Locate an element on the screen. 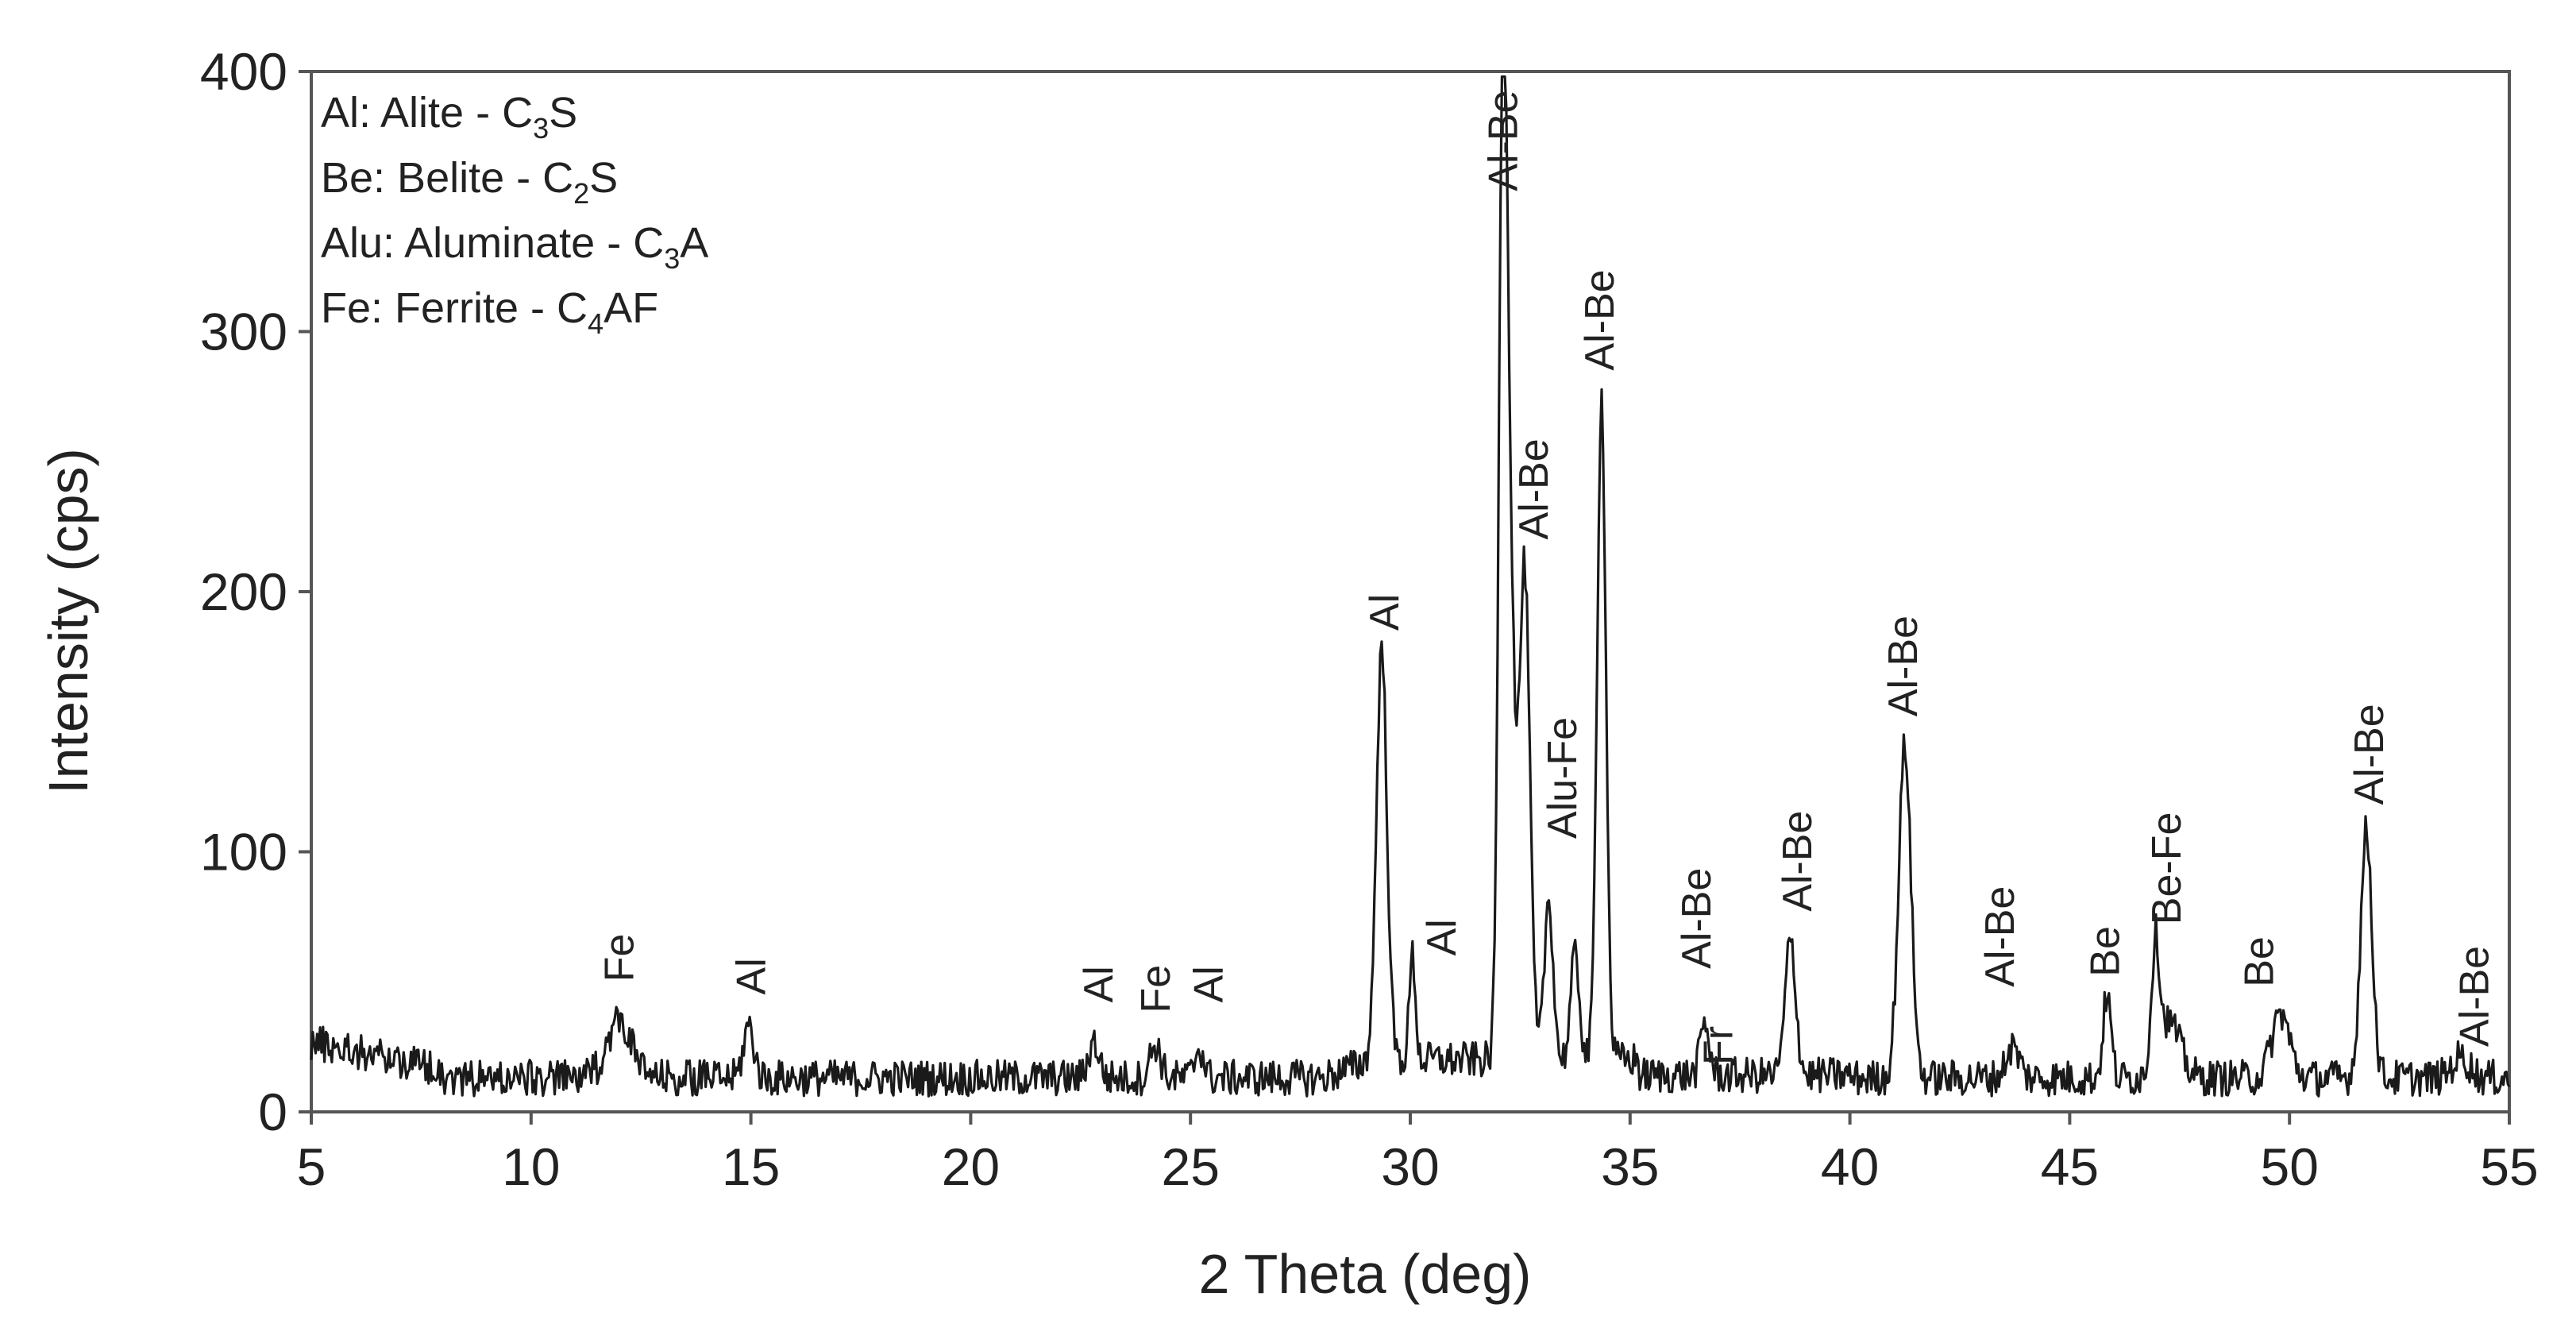 This screenshot has height=1343, width=2576. x-tick-label: 30 is located at coordinates (1410, 1166).